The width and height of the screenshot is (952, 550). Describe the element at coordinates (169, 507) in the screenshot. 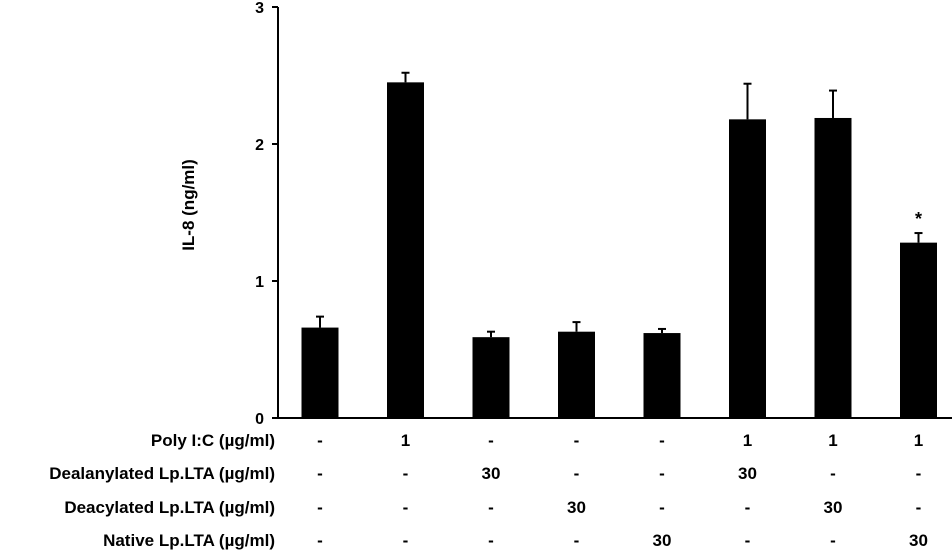

I see `table-row-label: Deacylated Lp.LTA (µg/ml)` at that location.